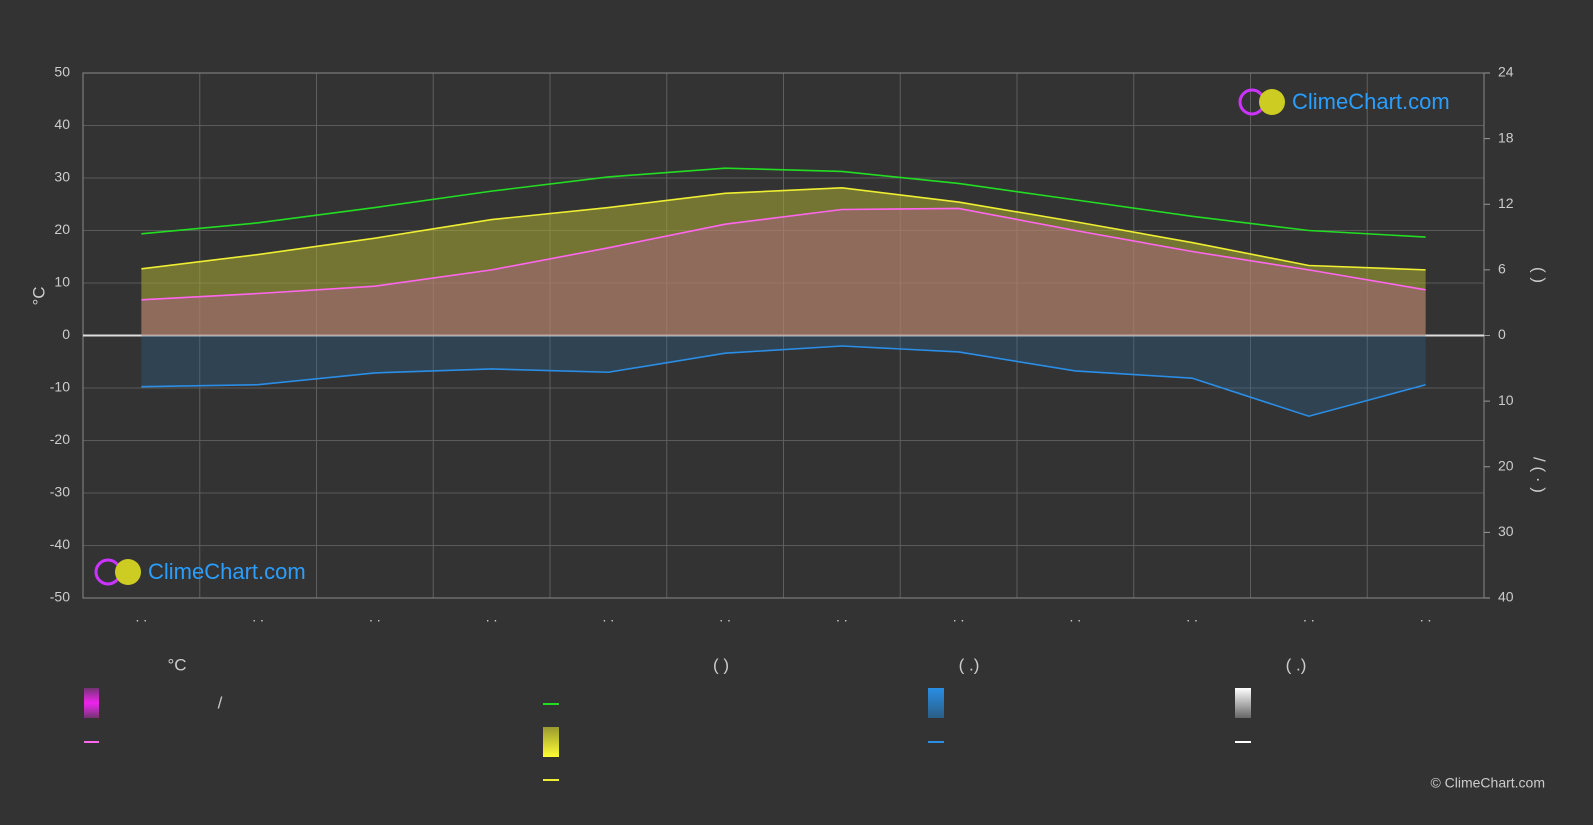 Image resolution: width=1593 pixels, height=825 pixels. I want to click on y-tick-label: -40, so click(60, 544).